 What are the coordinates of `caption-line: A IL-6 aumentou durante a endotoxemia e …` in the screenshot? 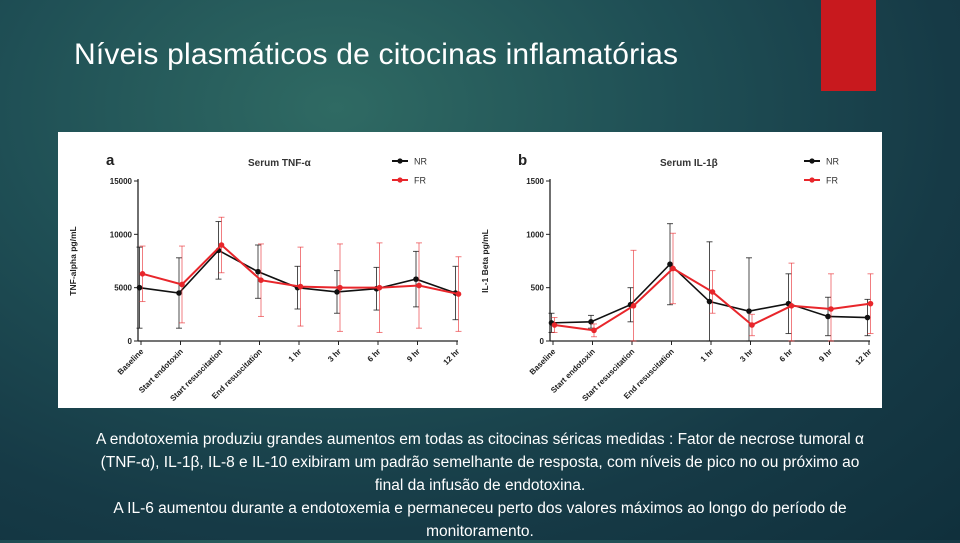 It's located at (480, 508).